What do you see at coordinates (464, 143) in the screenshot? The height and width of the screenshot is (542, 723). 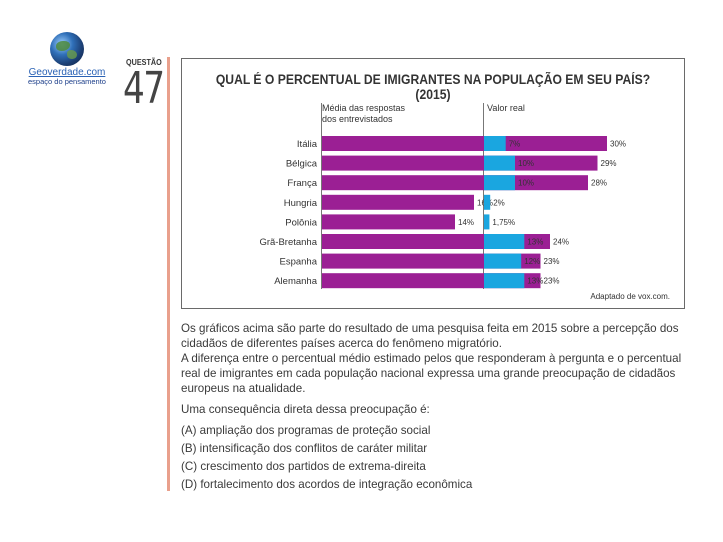 I see `perceived-bar-italia` at bounding box center [464, 143].